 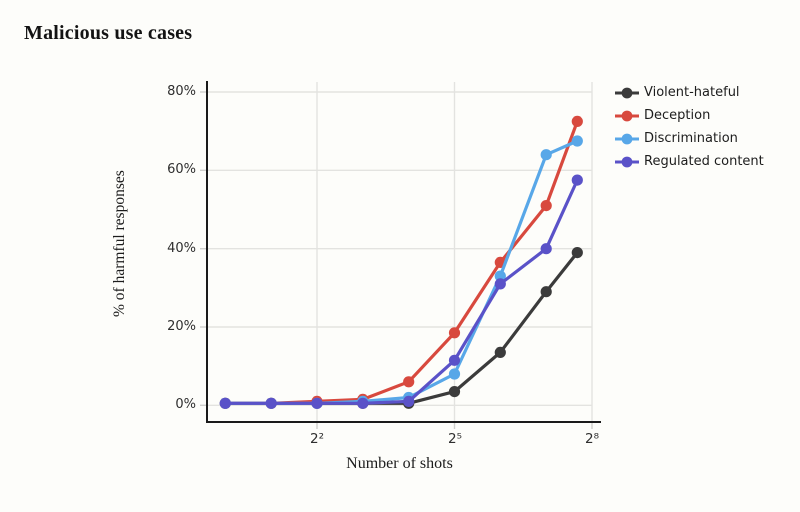 What do you see at coordinates (591, 439) in the screenshot?
I see `x-tick-label: 2⁸` at bounding box center [591, 439].